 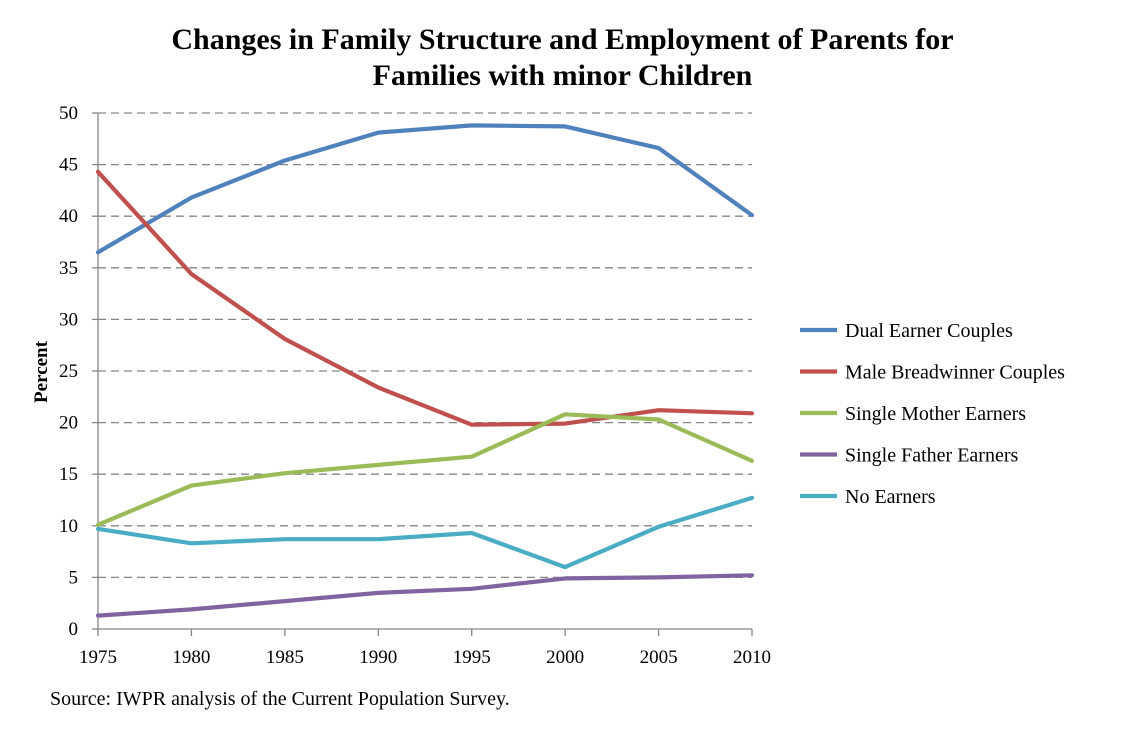 What do you see at coordinates (955, 373) in the screenshot?
I see `legend-label-male-breadwinner-couples: Male Breadwinner Couples` at bounding box center [955, 373].